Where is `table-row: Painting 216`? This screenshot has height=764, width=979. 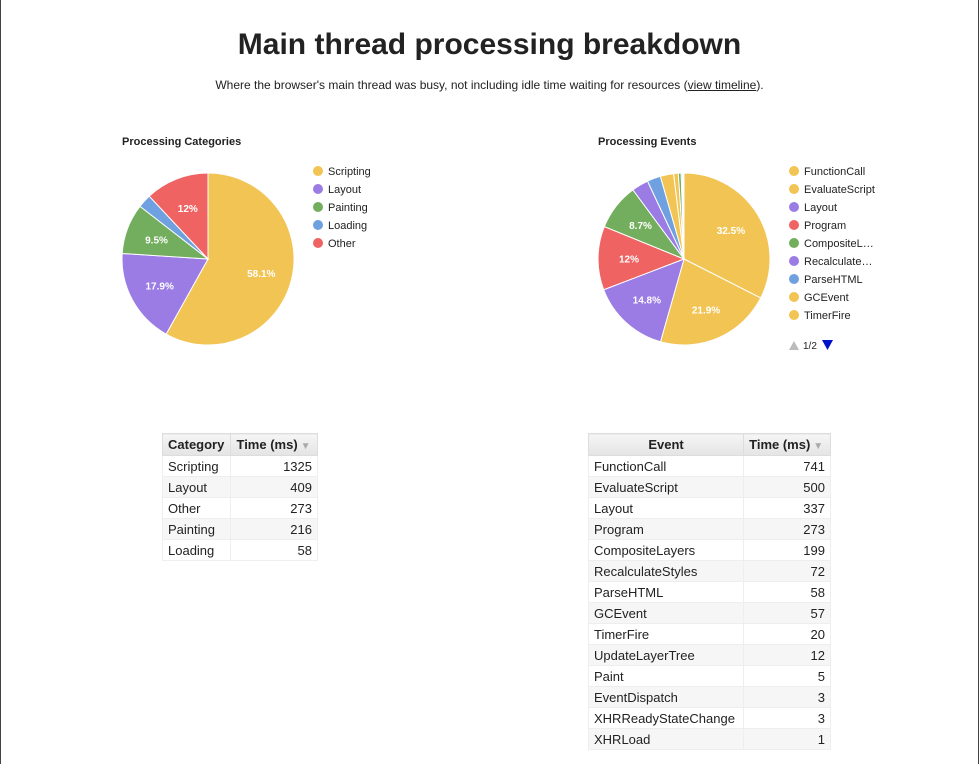
table-row: Painting 216 is located at coordinates (239, 529).